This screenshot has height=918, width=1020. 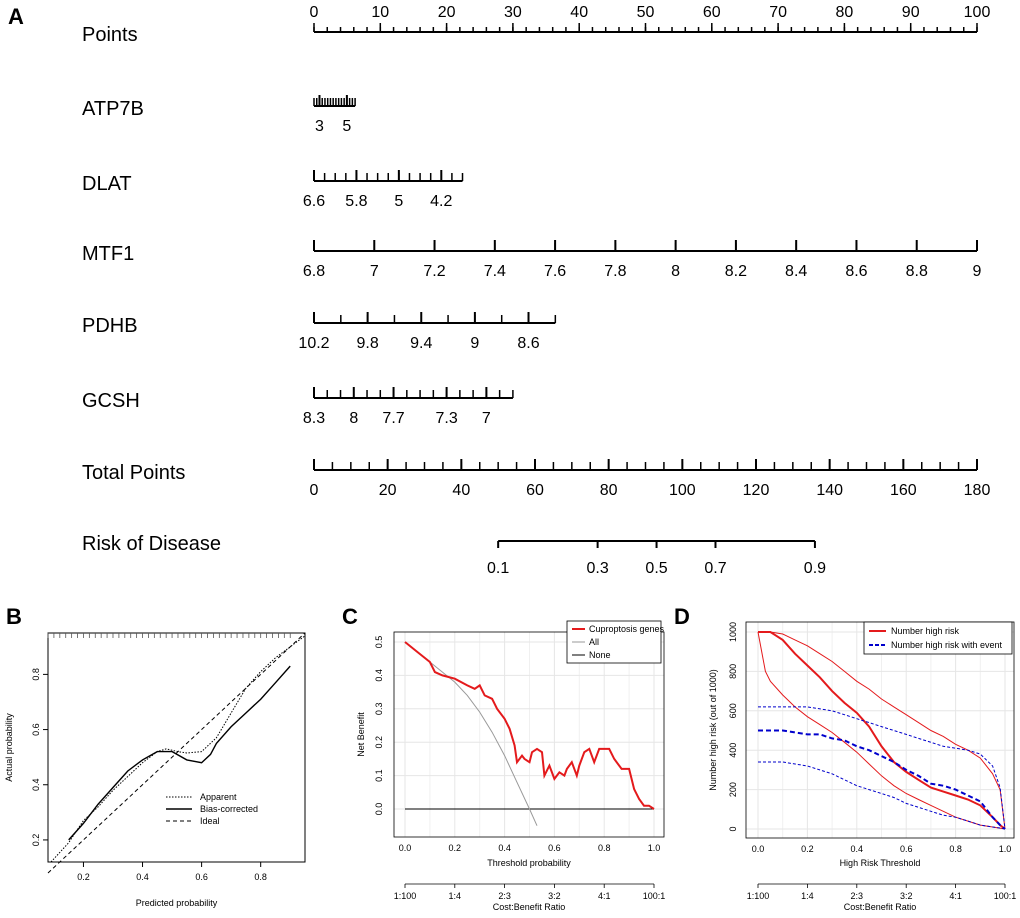 What do you see at coordinates (682, 616) in the screenshot?
I see `panel-label-d: D` at bounding box center [682, 616].